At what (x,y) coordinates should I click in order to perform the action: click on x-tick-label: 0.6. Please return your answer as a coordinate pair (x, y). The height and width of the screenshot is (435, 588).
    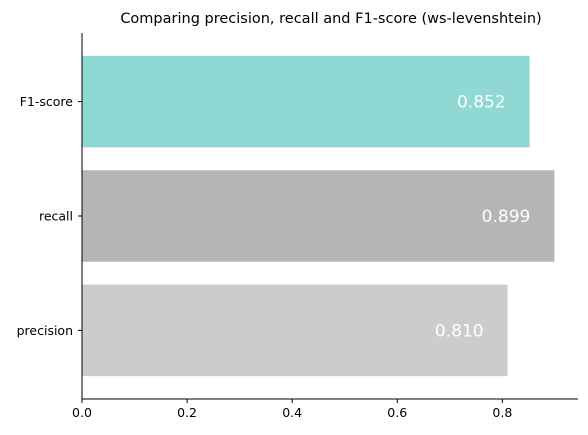
    Looking at the image, I should click on (397, 412).